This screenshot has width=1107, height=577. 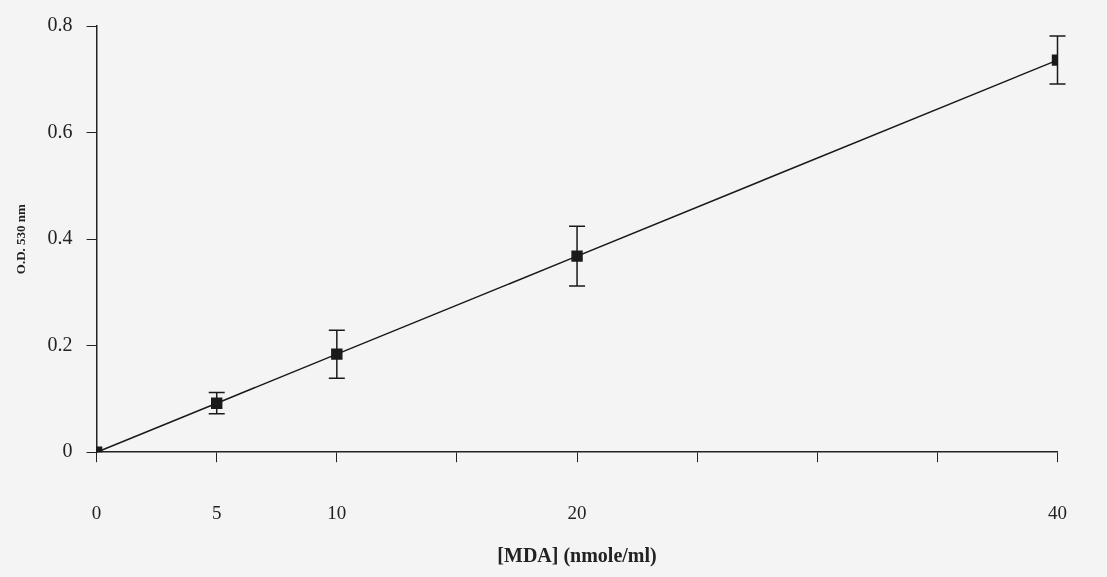 I want to click on x-tick-label: 5, so click(x=216, y=512).